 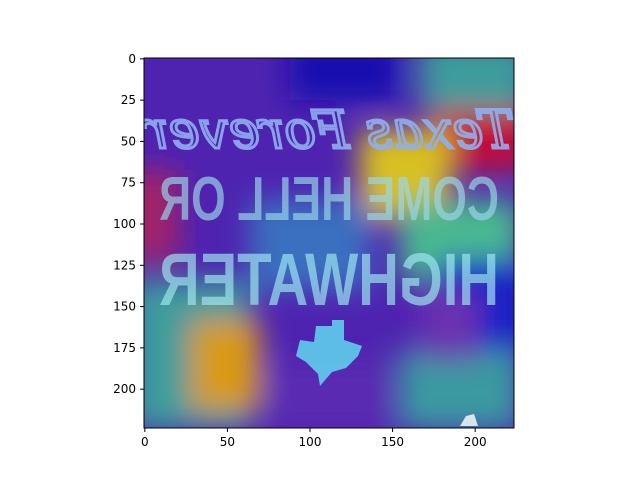 I want to click on heat-blob-mid-teal, so click(x=310, y=245).